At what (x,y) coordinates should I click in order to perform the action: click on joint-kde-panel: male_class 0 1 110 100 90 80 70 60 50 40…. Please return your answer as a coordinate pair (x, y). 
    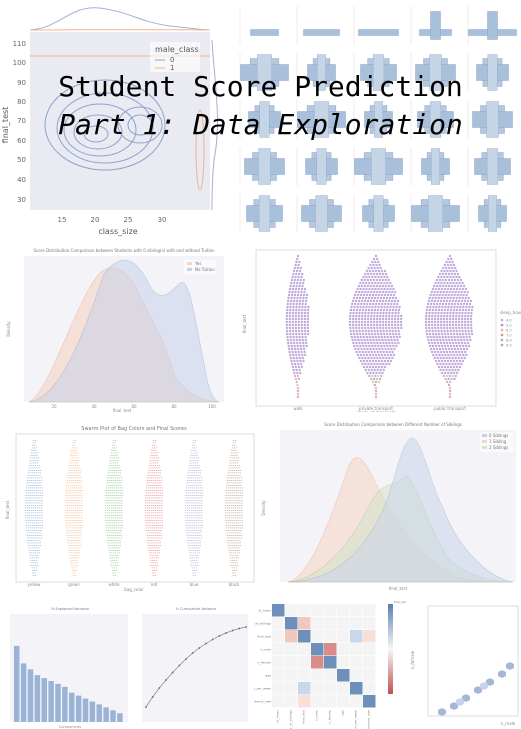
    Looking at the image, I should click on (116, 120).